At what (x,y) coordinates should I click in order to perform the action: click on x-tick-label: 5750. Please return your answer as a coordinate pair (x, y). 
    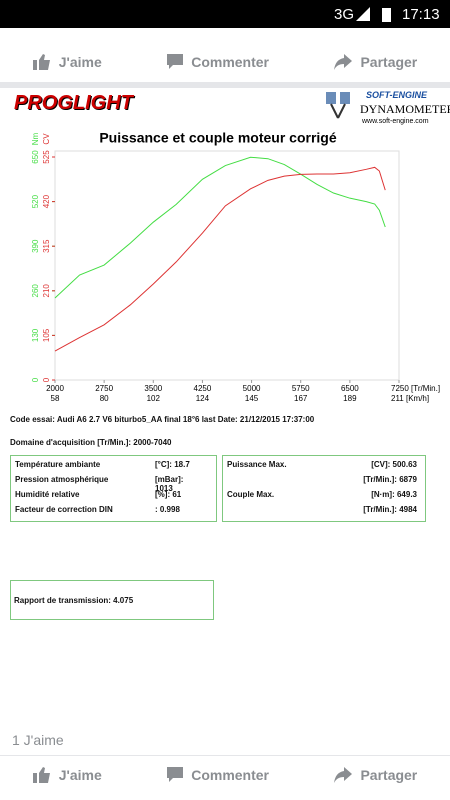
    Looking at the image, I should click on (301, 388).